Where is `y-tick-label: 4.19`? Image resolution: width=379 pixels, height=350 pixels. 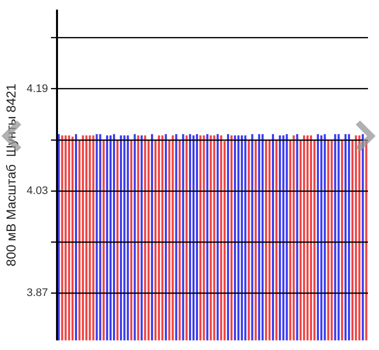
y-tick-label: 4.19 is located at coordinates (37, 88).